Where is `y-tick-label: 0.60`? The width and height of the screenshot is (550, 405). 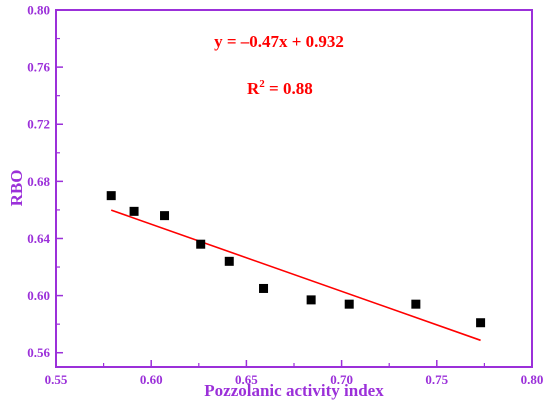
y-tick-label: 0.60 is located at coordinates (38, 295).